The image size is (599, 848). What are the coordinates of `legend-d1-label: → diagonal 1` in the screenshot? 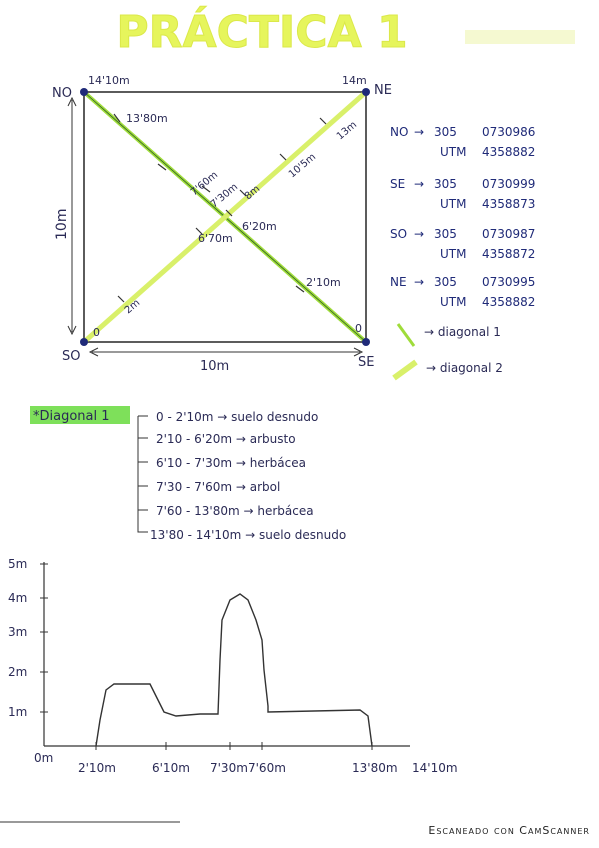 It's located at (462, 332).